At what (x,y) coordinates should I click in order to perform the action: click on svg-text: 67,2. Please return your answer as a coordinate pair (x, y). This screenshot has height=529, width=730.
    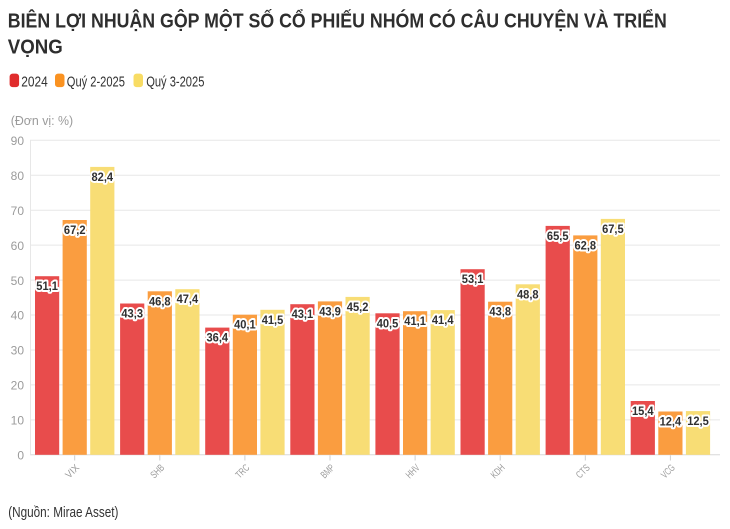
    Looking at the image, I should click on (75, 230).